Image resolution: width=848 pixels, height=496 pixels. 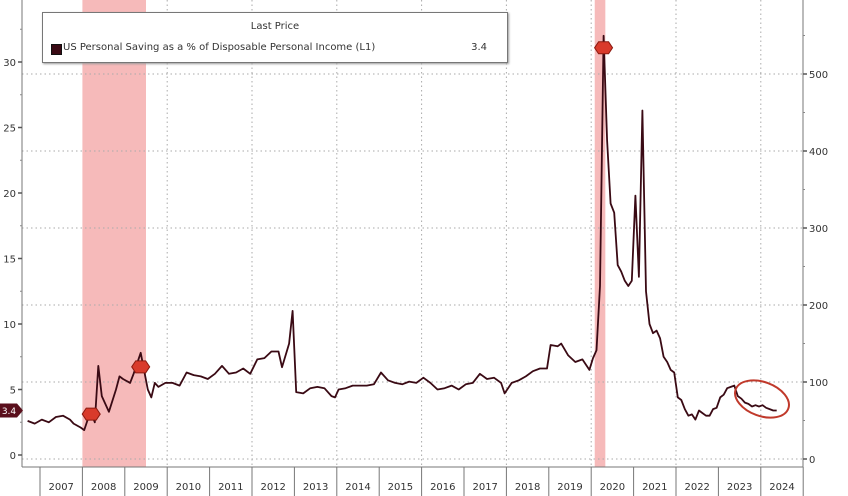 What do you see at coordinates (91, 414) in the screenshot?
I see `low-marker` at bounding box center [91, 414].